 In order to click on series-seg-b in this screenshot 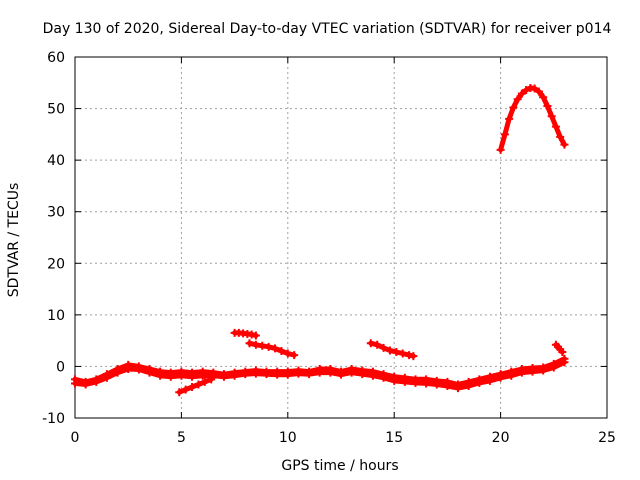, I will do `click(245, 334)`.